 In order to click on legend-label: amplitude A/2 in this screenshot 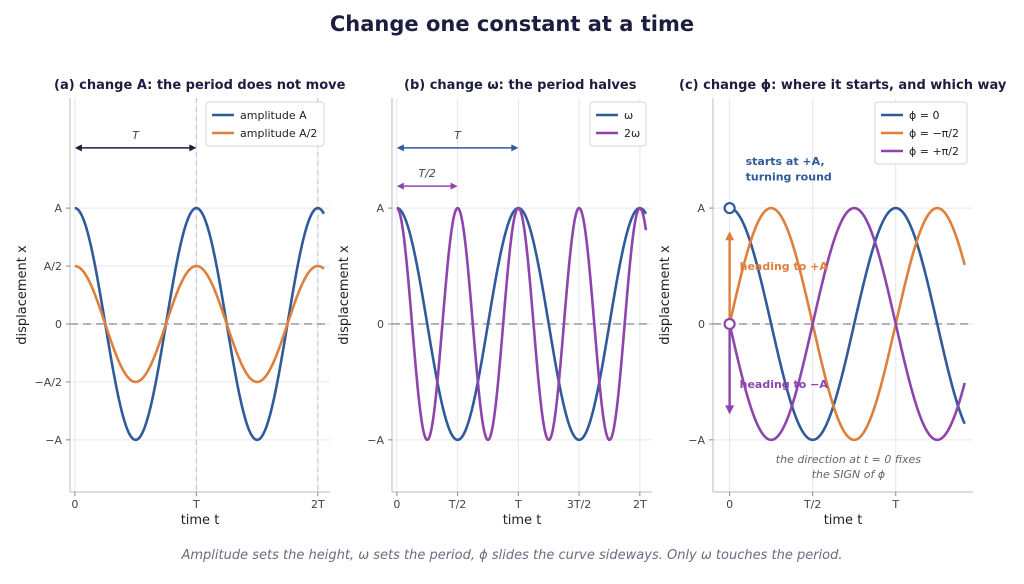, I will do `click(278, 133)`.